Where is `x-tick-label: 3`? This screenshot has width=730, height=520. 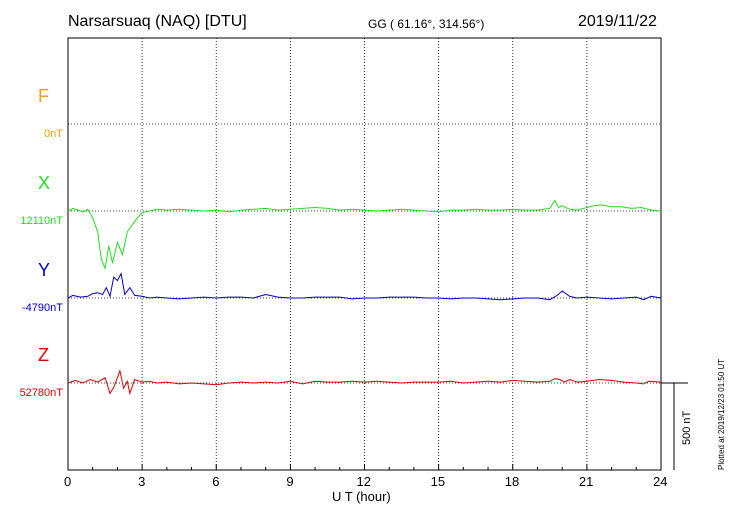
x-tick-label: 3 is located at coordinates (142, 481).